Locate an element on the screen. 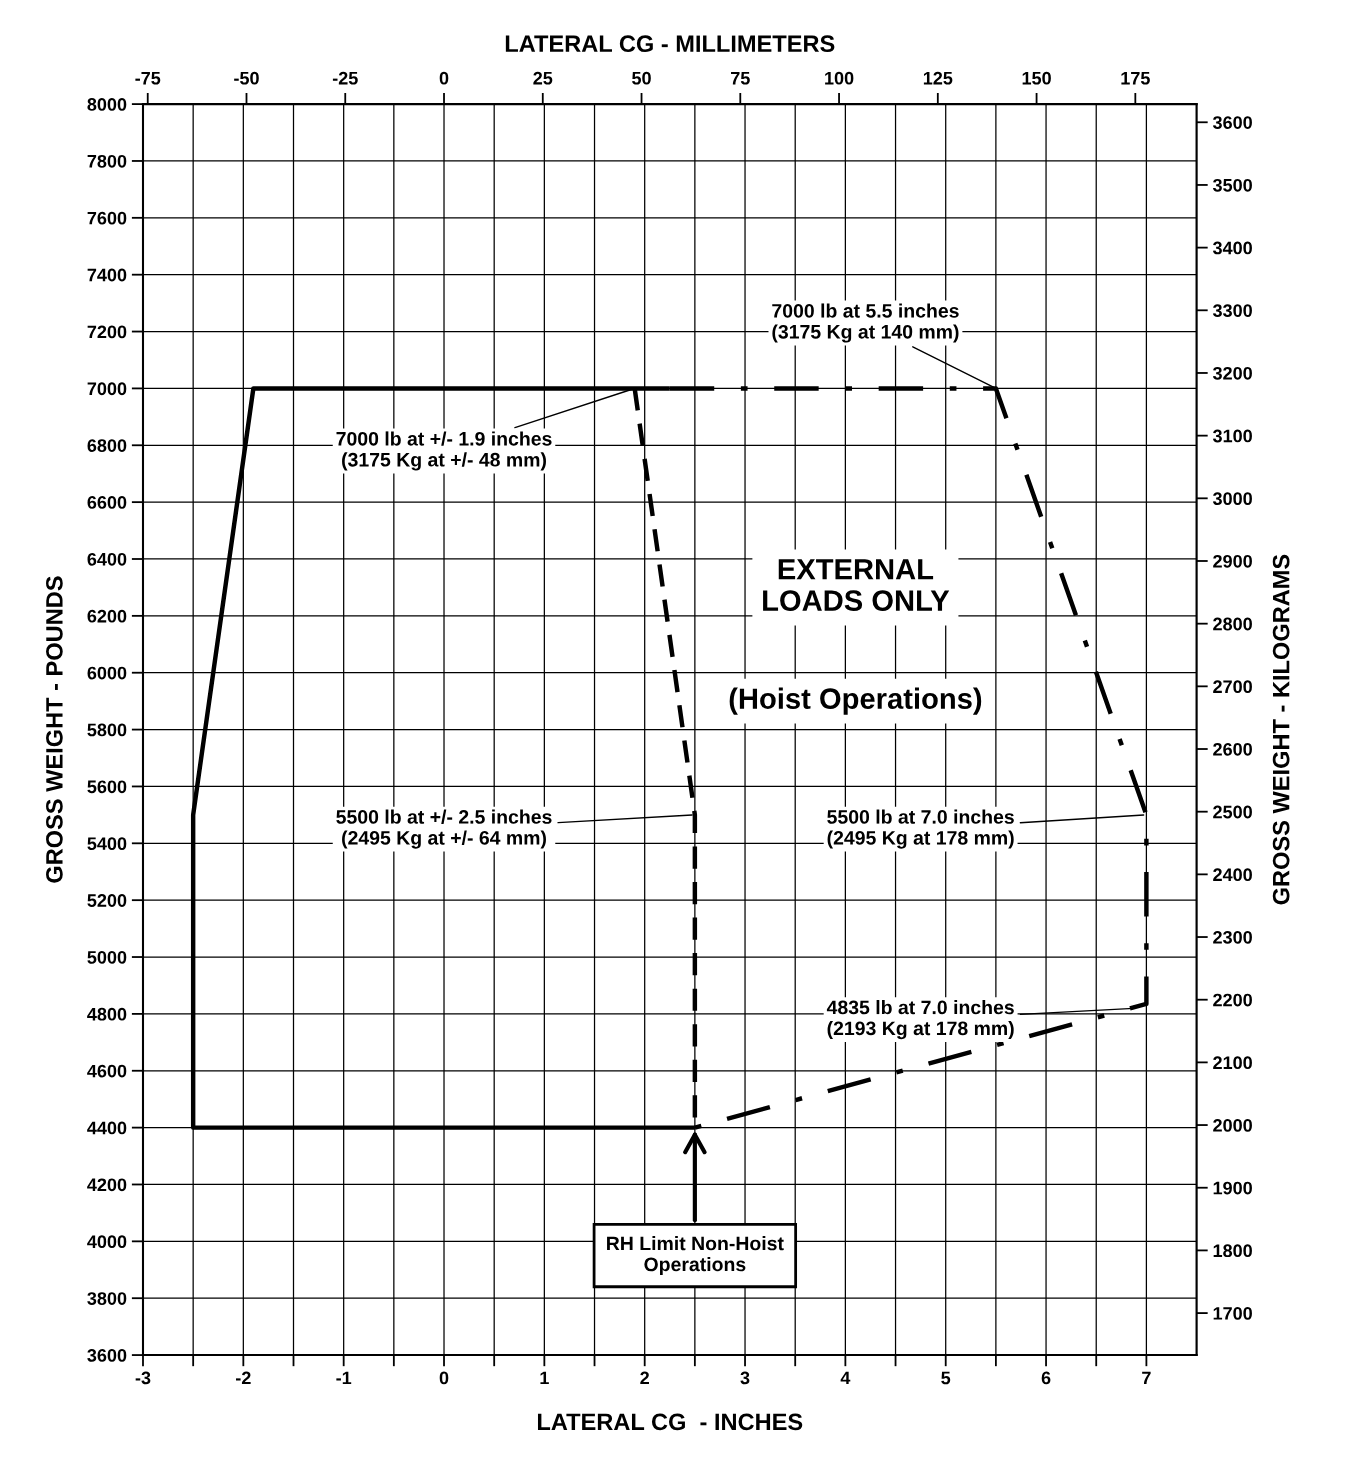  y-tick-label: 4400 is located at coordinates (107, 1128).